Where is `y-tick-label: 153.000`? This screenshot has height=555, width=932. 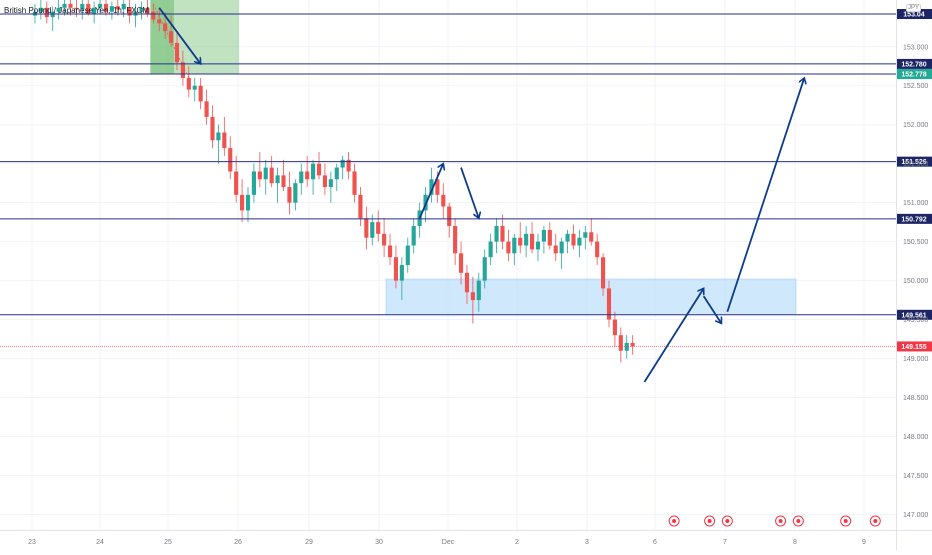 y-tick-label: 153.000 is located at coordinates (915, 47).